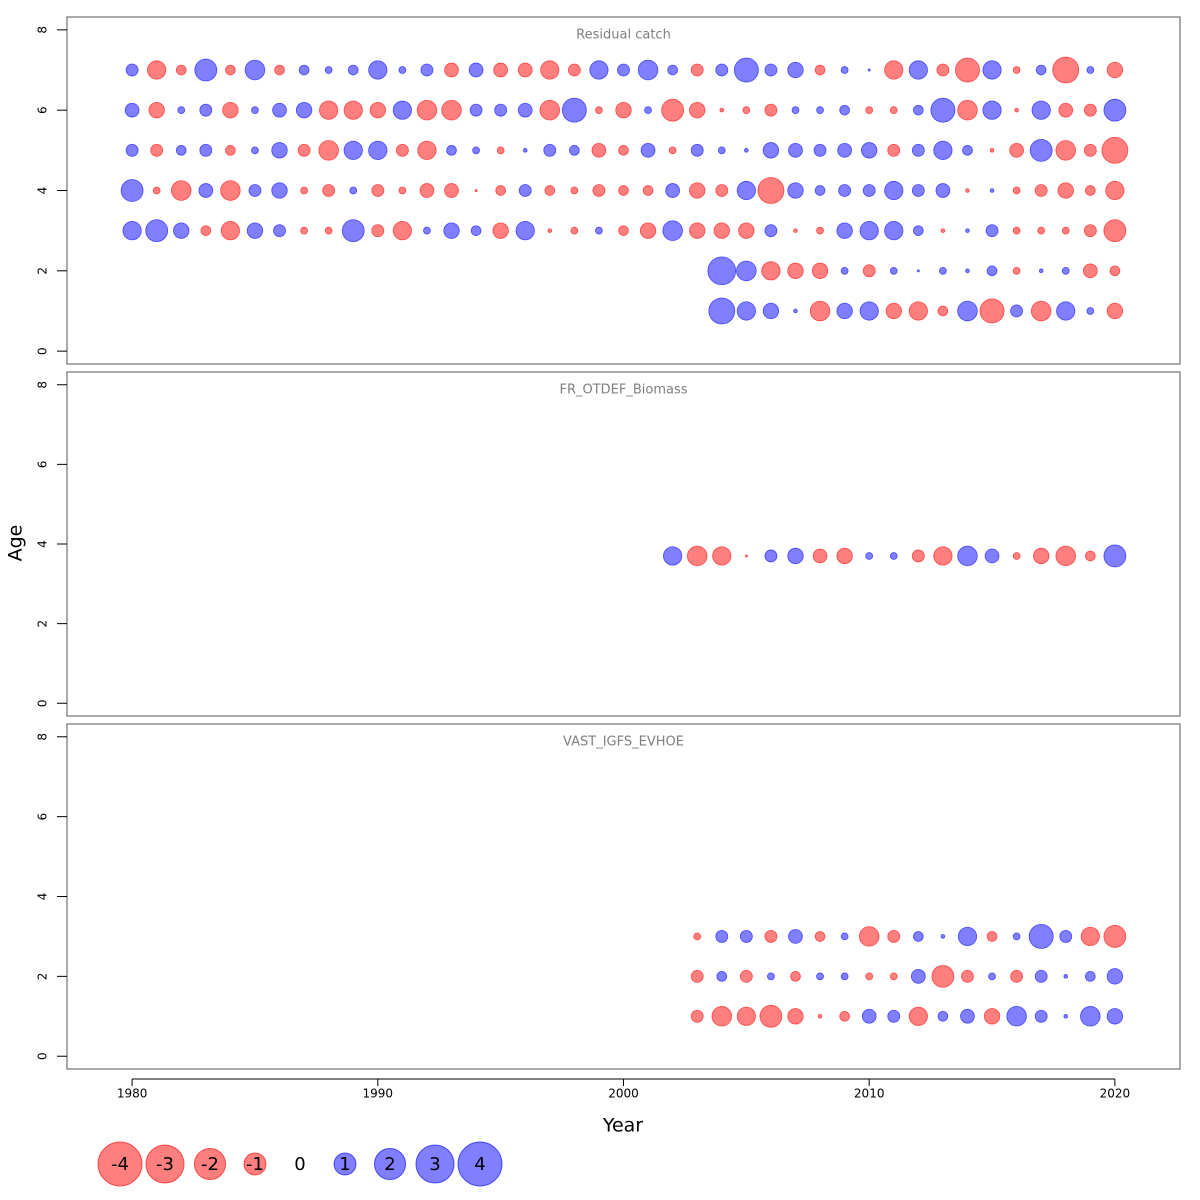 Image resolution: width=1200 pixels, height=1200 pixels. Describe the element at coordinates (1115, 1094) in the screenshot. I see `x-tick-label: 2020` at that location.